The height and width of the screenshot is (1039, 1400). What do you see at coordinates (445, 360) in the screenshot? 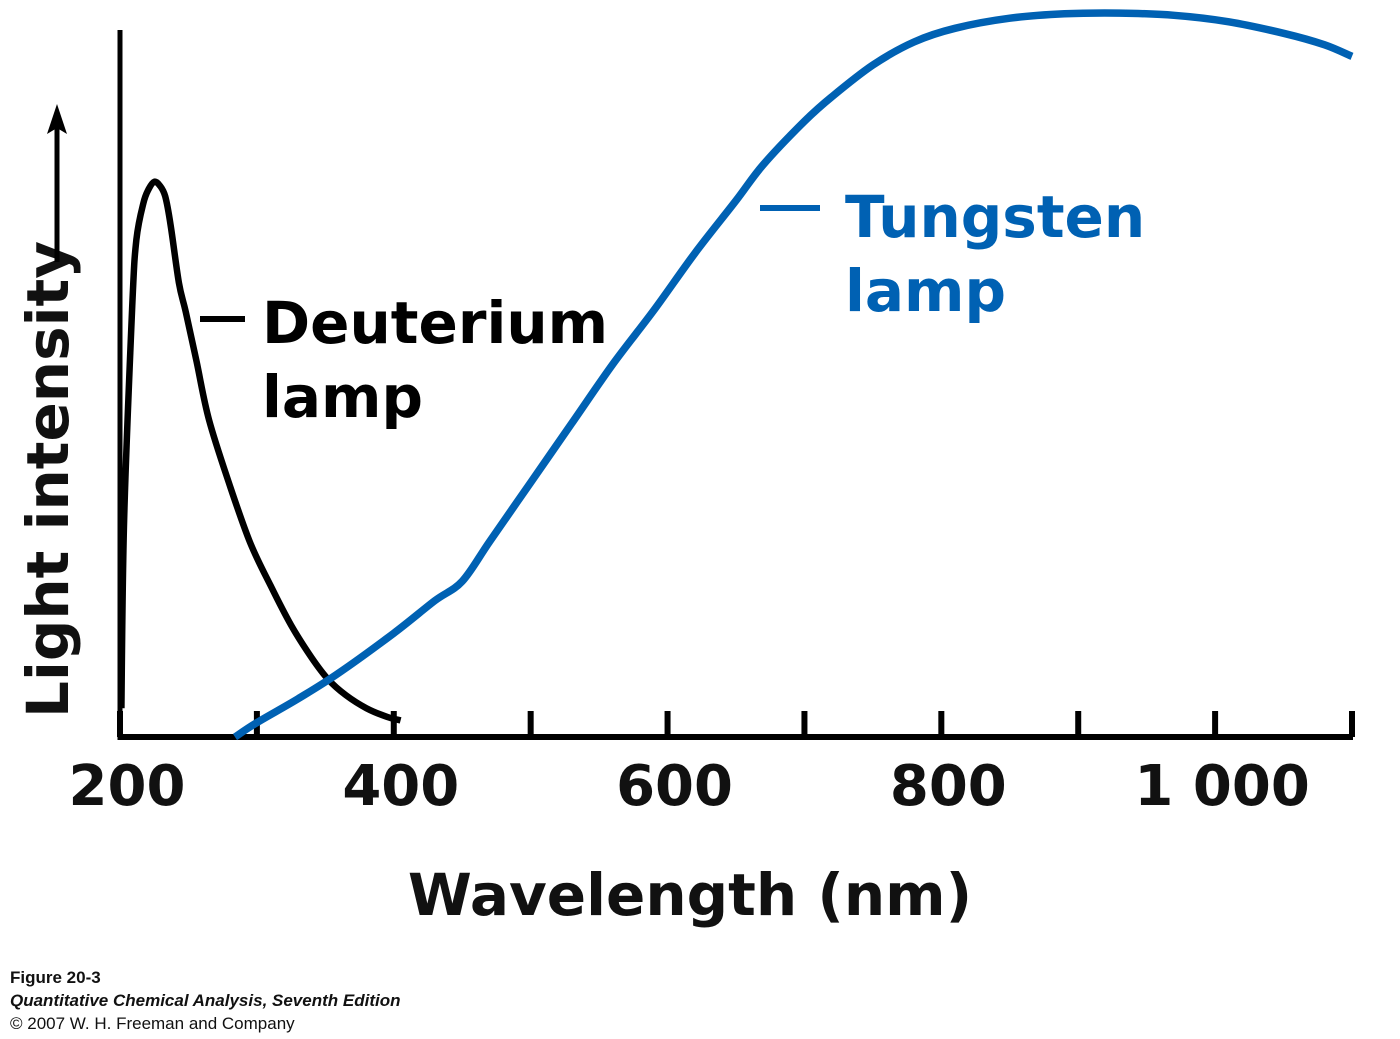
I see `deuterium-lamp-label: Deuterium lamp` at bounding box center [445, 360].